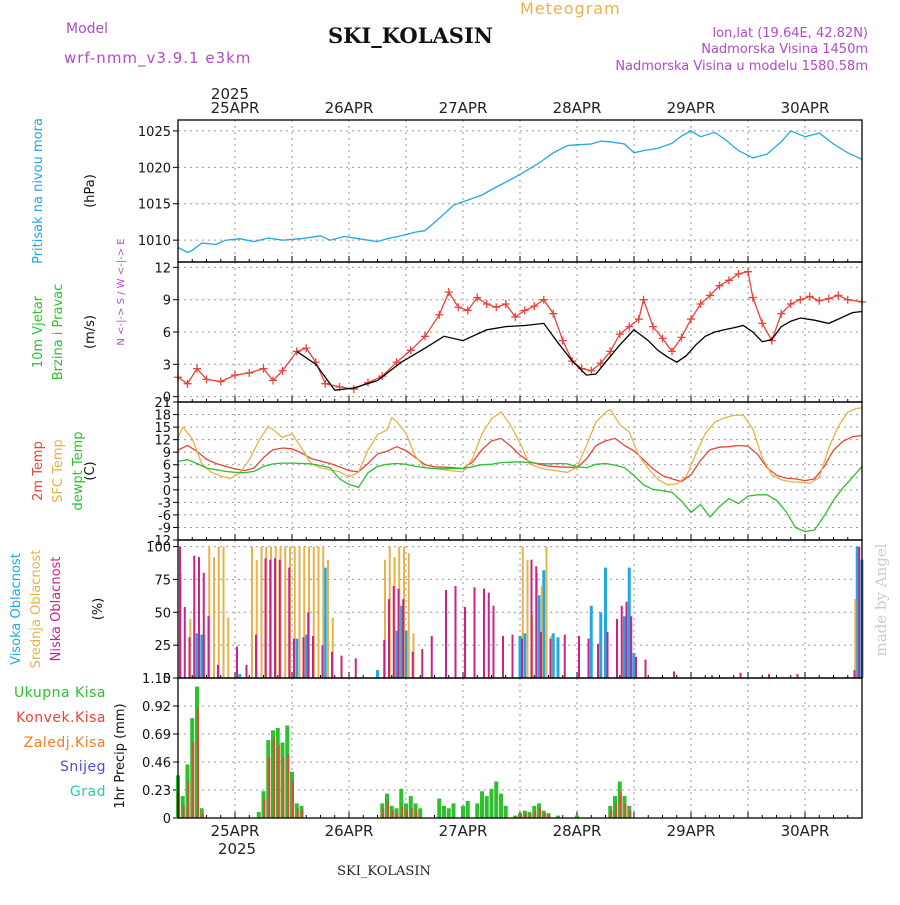  Describe the element at coordinates (83, 767) in the screenshot. I see `precip-legend-3: Snijeg` at that location.